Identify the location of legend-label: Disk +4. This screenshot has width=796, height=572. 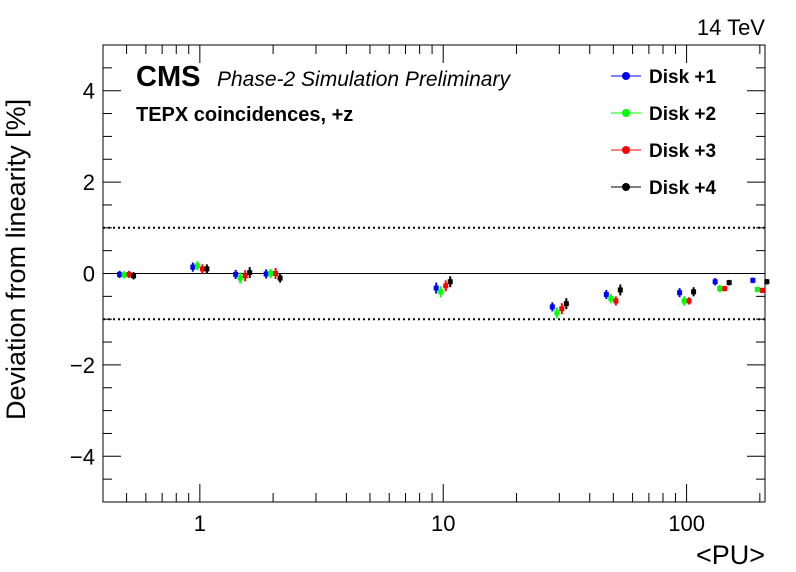
(683, 188).